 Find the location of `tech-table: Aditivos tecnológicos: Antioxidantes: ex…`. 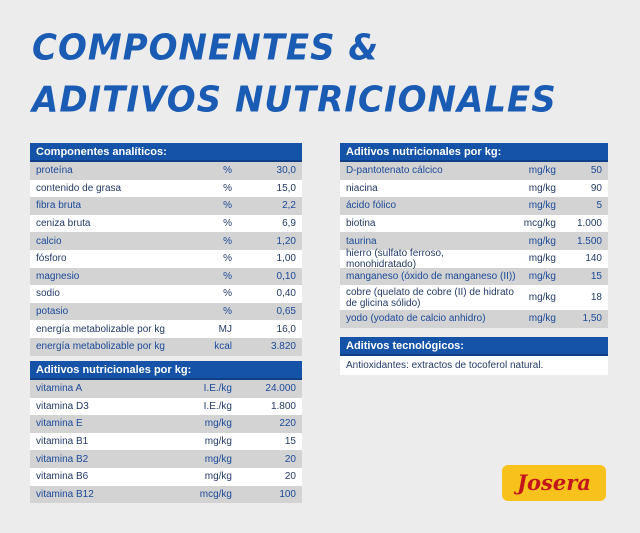

tech-table: Aditivos tecnológicos: Antioxidantes: ex… is located at coordinates (474, 356).